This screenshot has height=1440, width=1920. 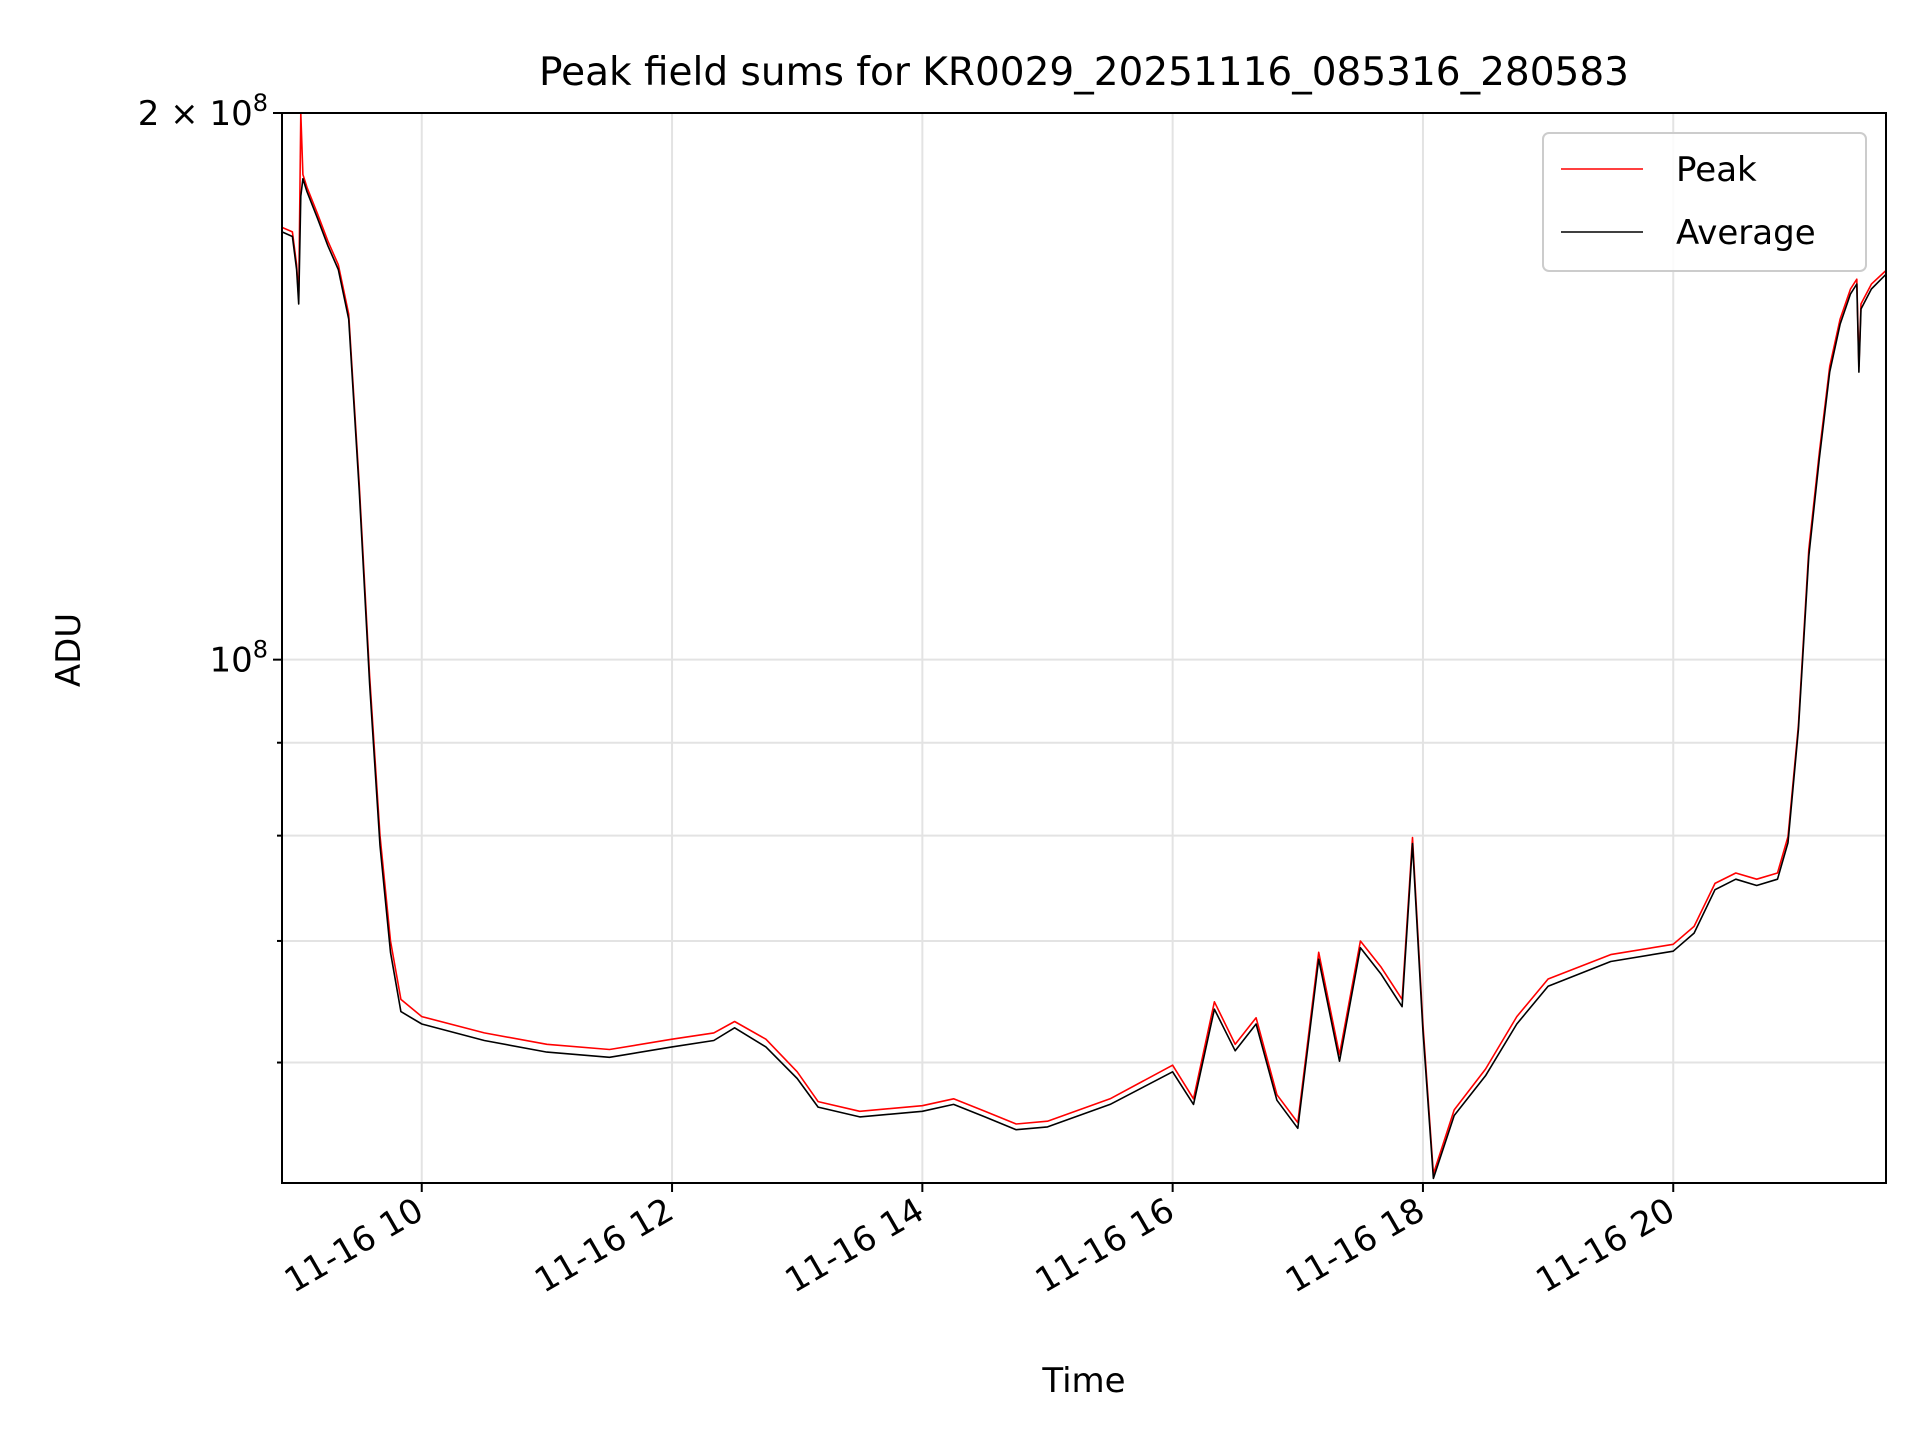 What do you see at coordinates (1605, 1245) in the screenshot?
I see `x-tick-label: 11-16 20` at bounding box center [1605, 1245].